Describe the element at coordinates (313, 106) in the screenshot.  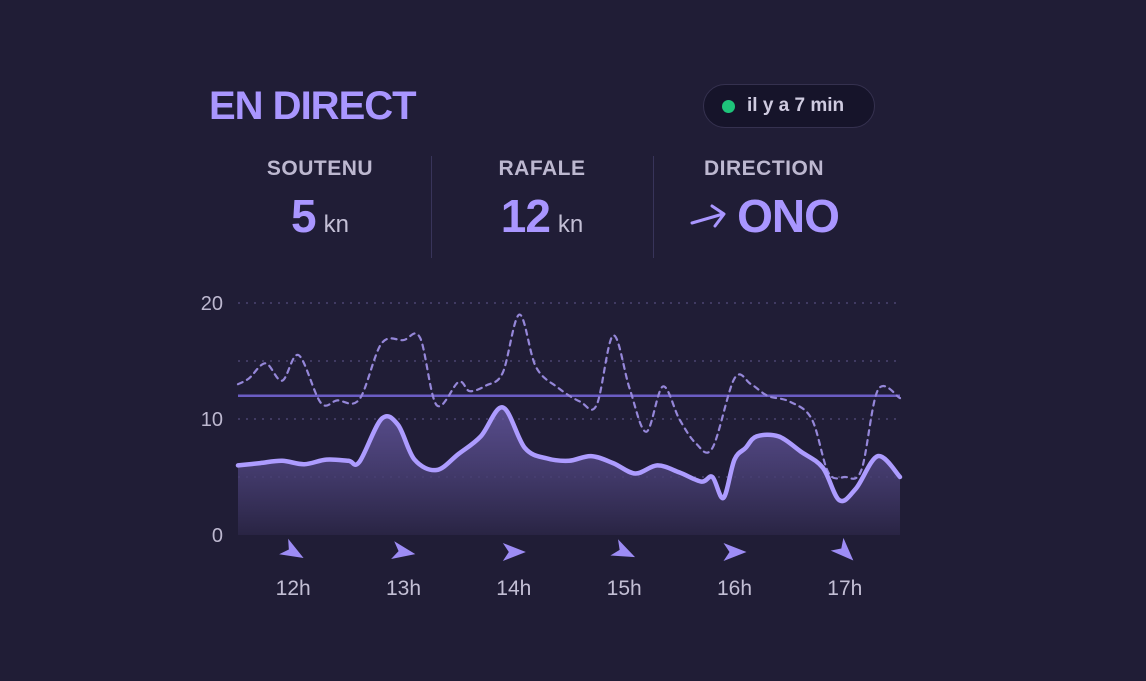
I see `live-title: EN DIRECT` at that location.